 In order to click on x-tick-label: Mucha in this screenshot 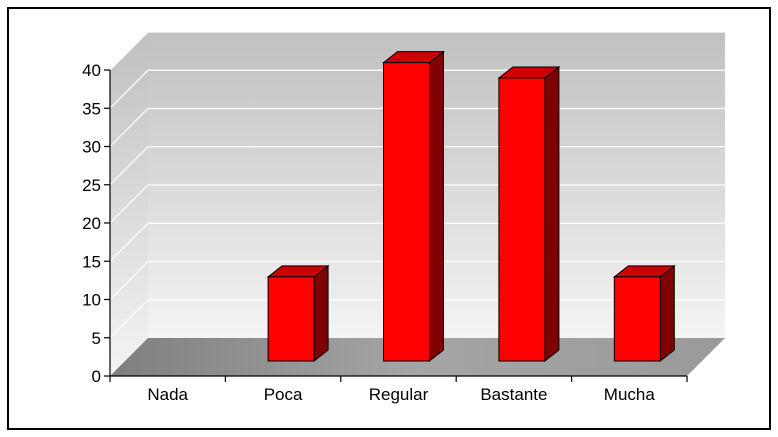, I will do `click(630, 394)`.